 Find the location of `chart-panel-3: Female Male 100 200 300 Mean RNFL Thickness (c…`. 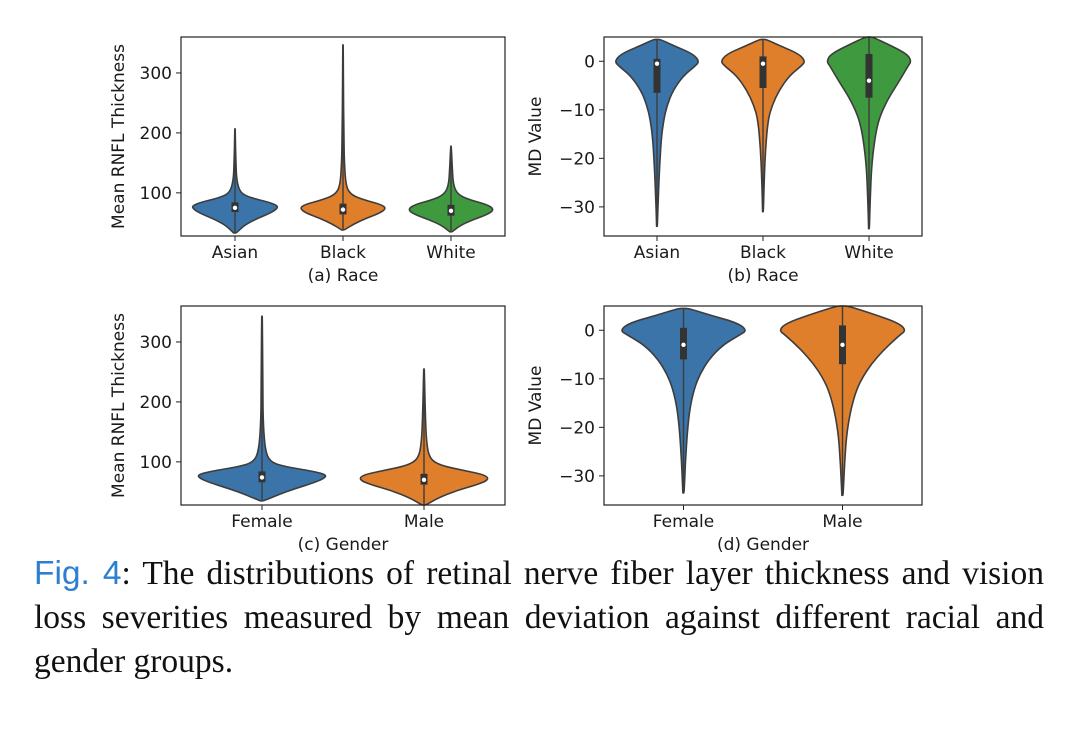

chart-panel-3: Female Male 100 200 300 Mean RNFL Thickness (c… is located at coordinates (307, 428).